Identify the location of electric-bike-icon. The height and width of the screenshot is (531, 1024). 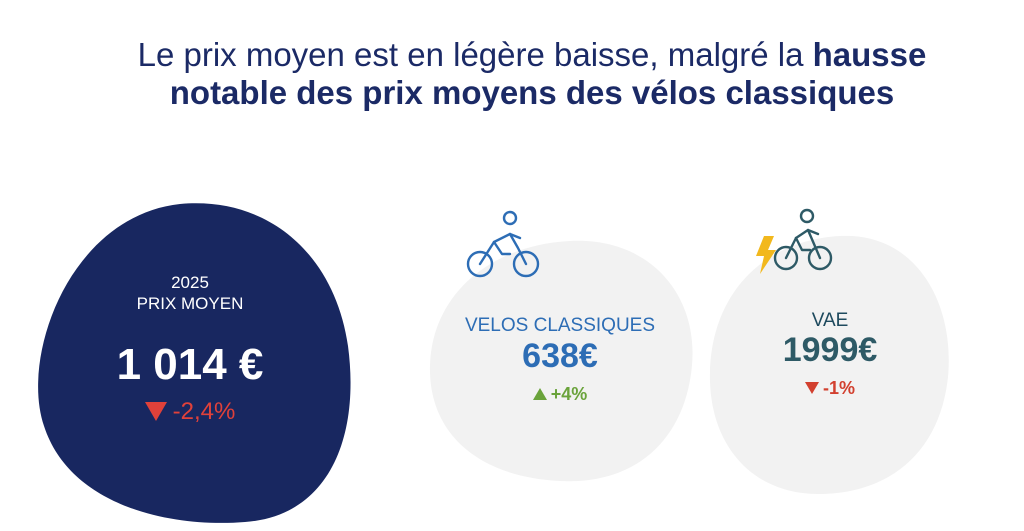
(794, 241).